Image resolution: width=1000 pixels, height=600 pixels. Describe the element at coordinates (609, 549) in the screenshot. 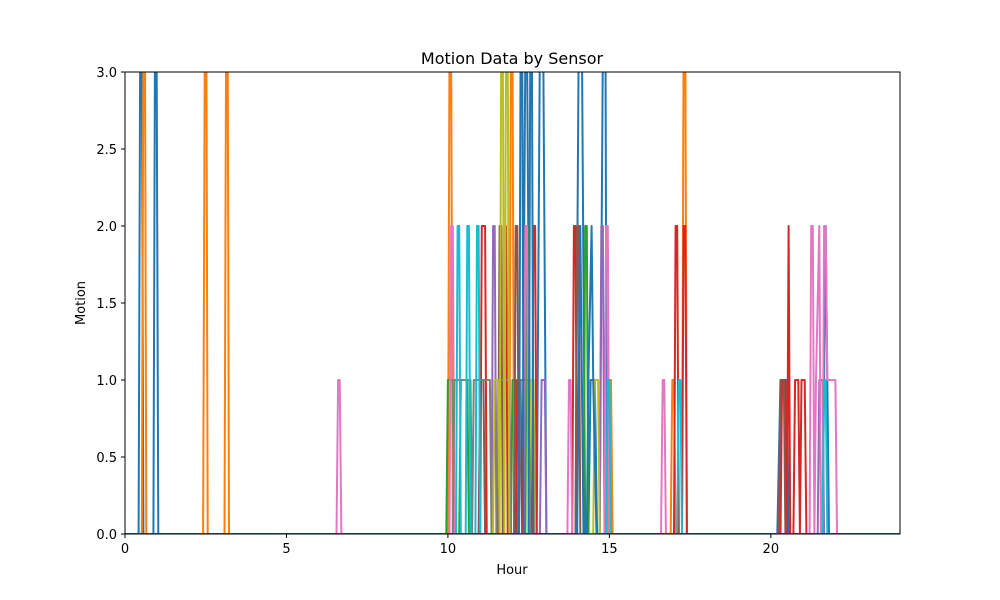

I see `x-tick-label: 15` at that location.